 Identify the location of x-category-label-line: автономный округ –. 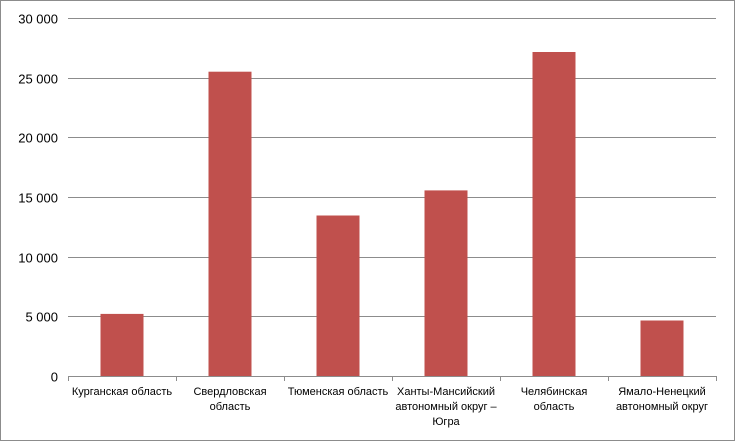
(446, 407).